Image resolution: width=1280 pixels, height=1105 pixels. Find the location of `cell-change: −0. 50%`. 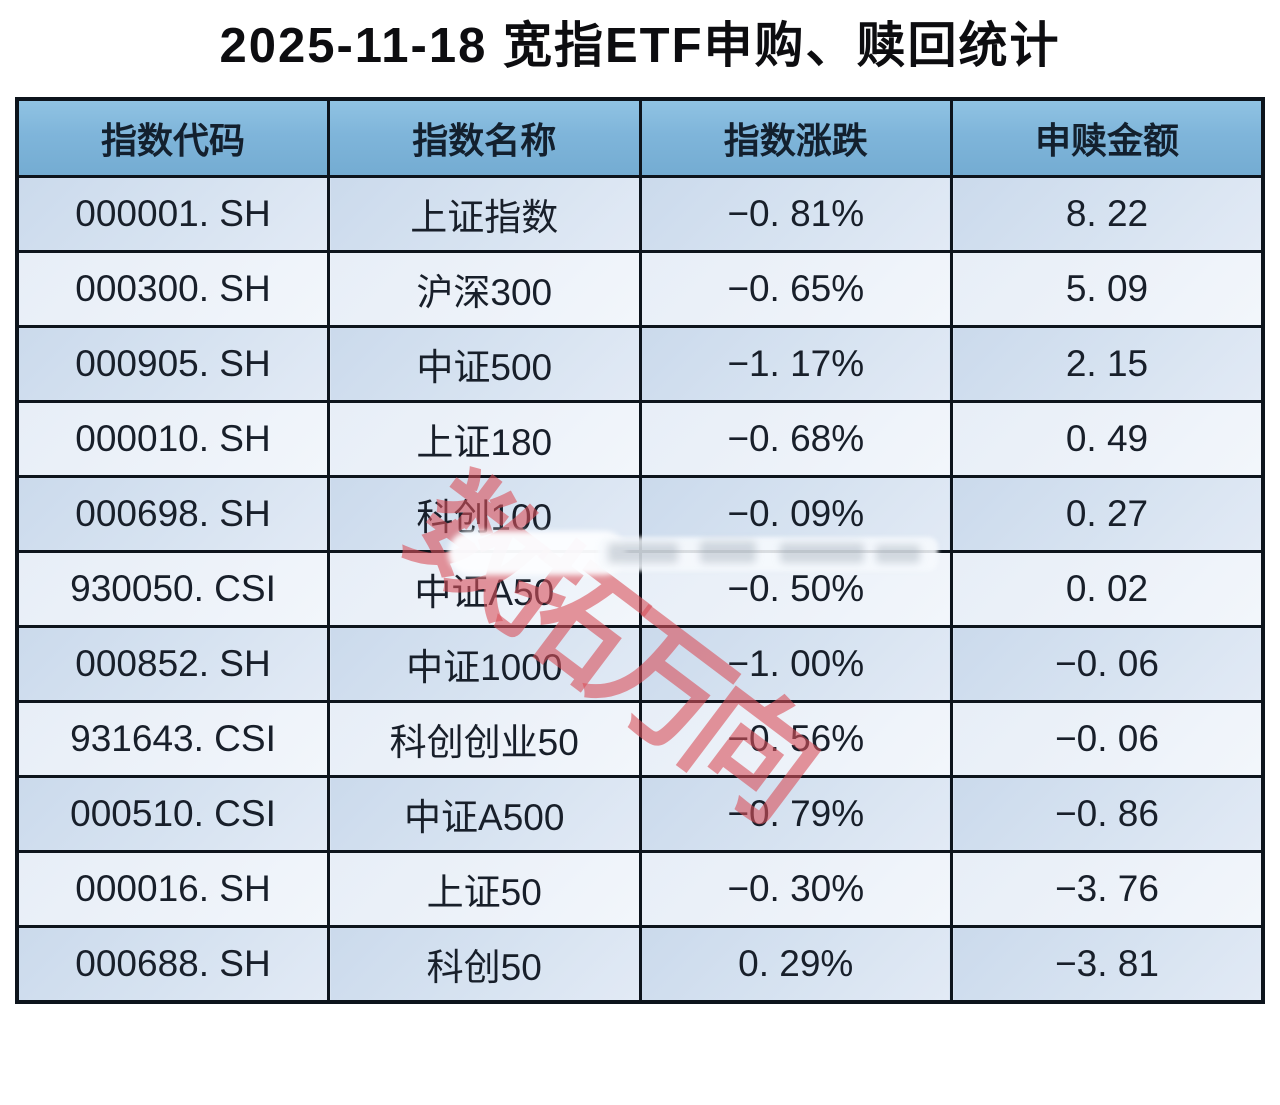

cell-change: −0. 50% is located at coordinates (795, 589).